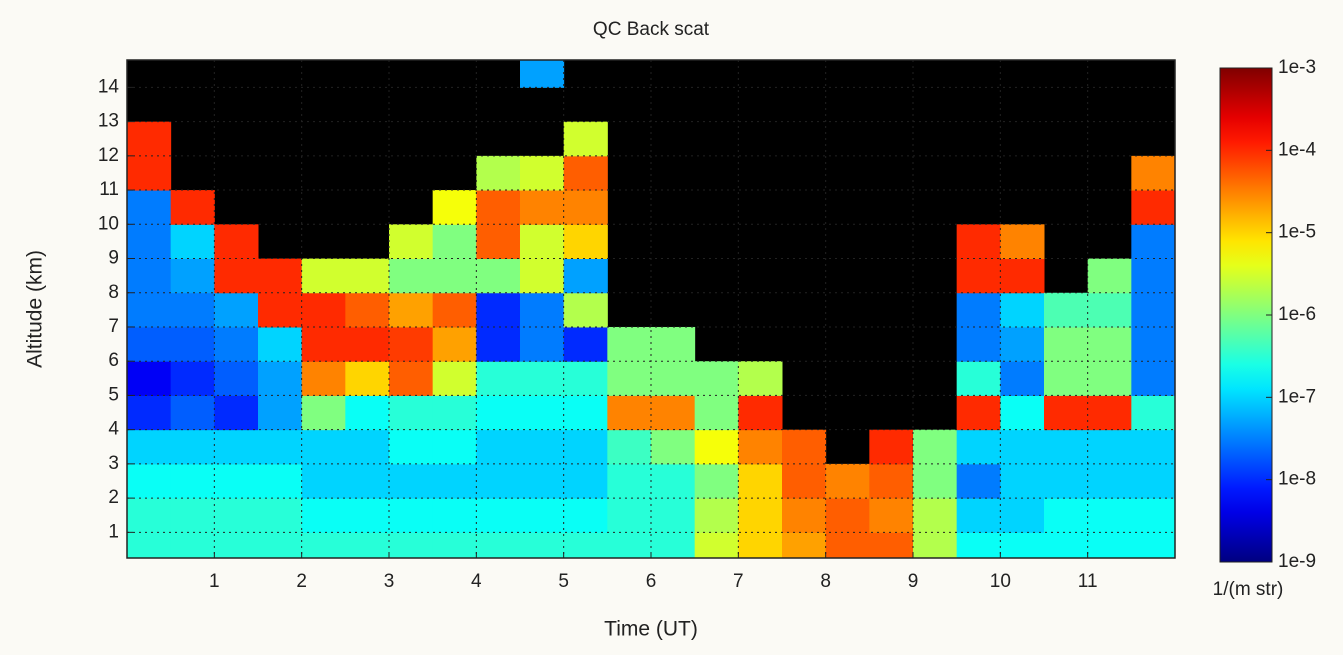  Describe the element at coordinates (651, 629) in the screenshot. I see `x-axis-label: Time (UT)` at that location.